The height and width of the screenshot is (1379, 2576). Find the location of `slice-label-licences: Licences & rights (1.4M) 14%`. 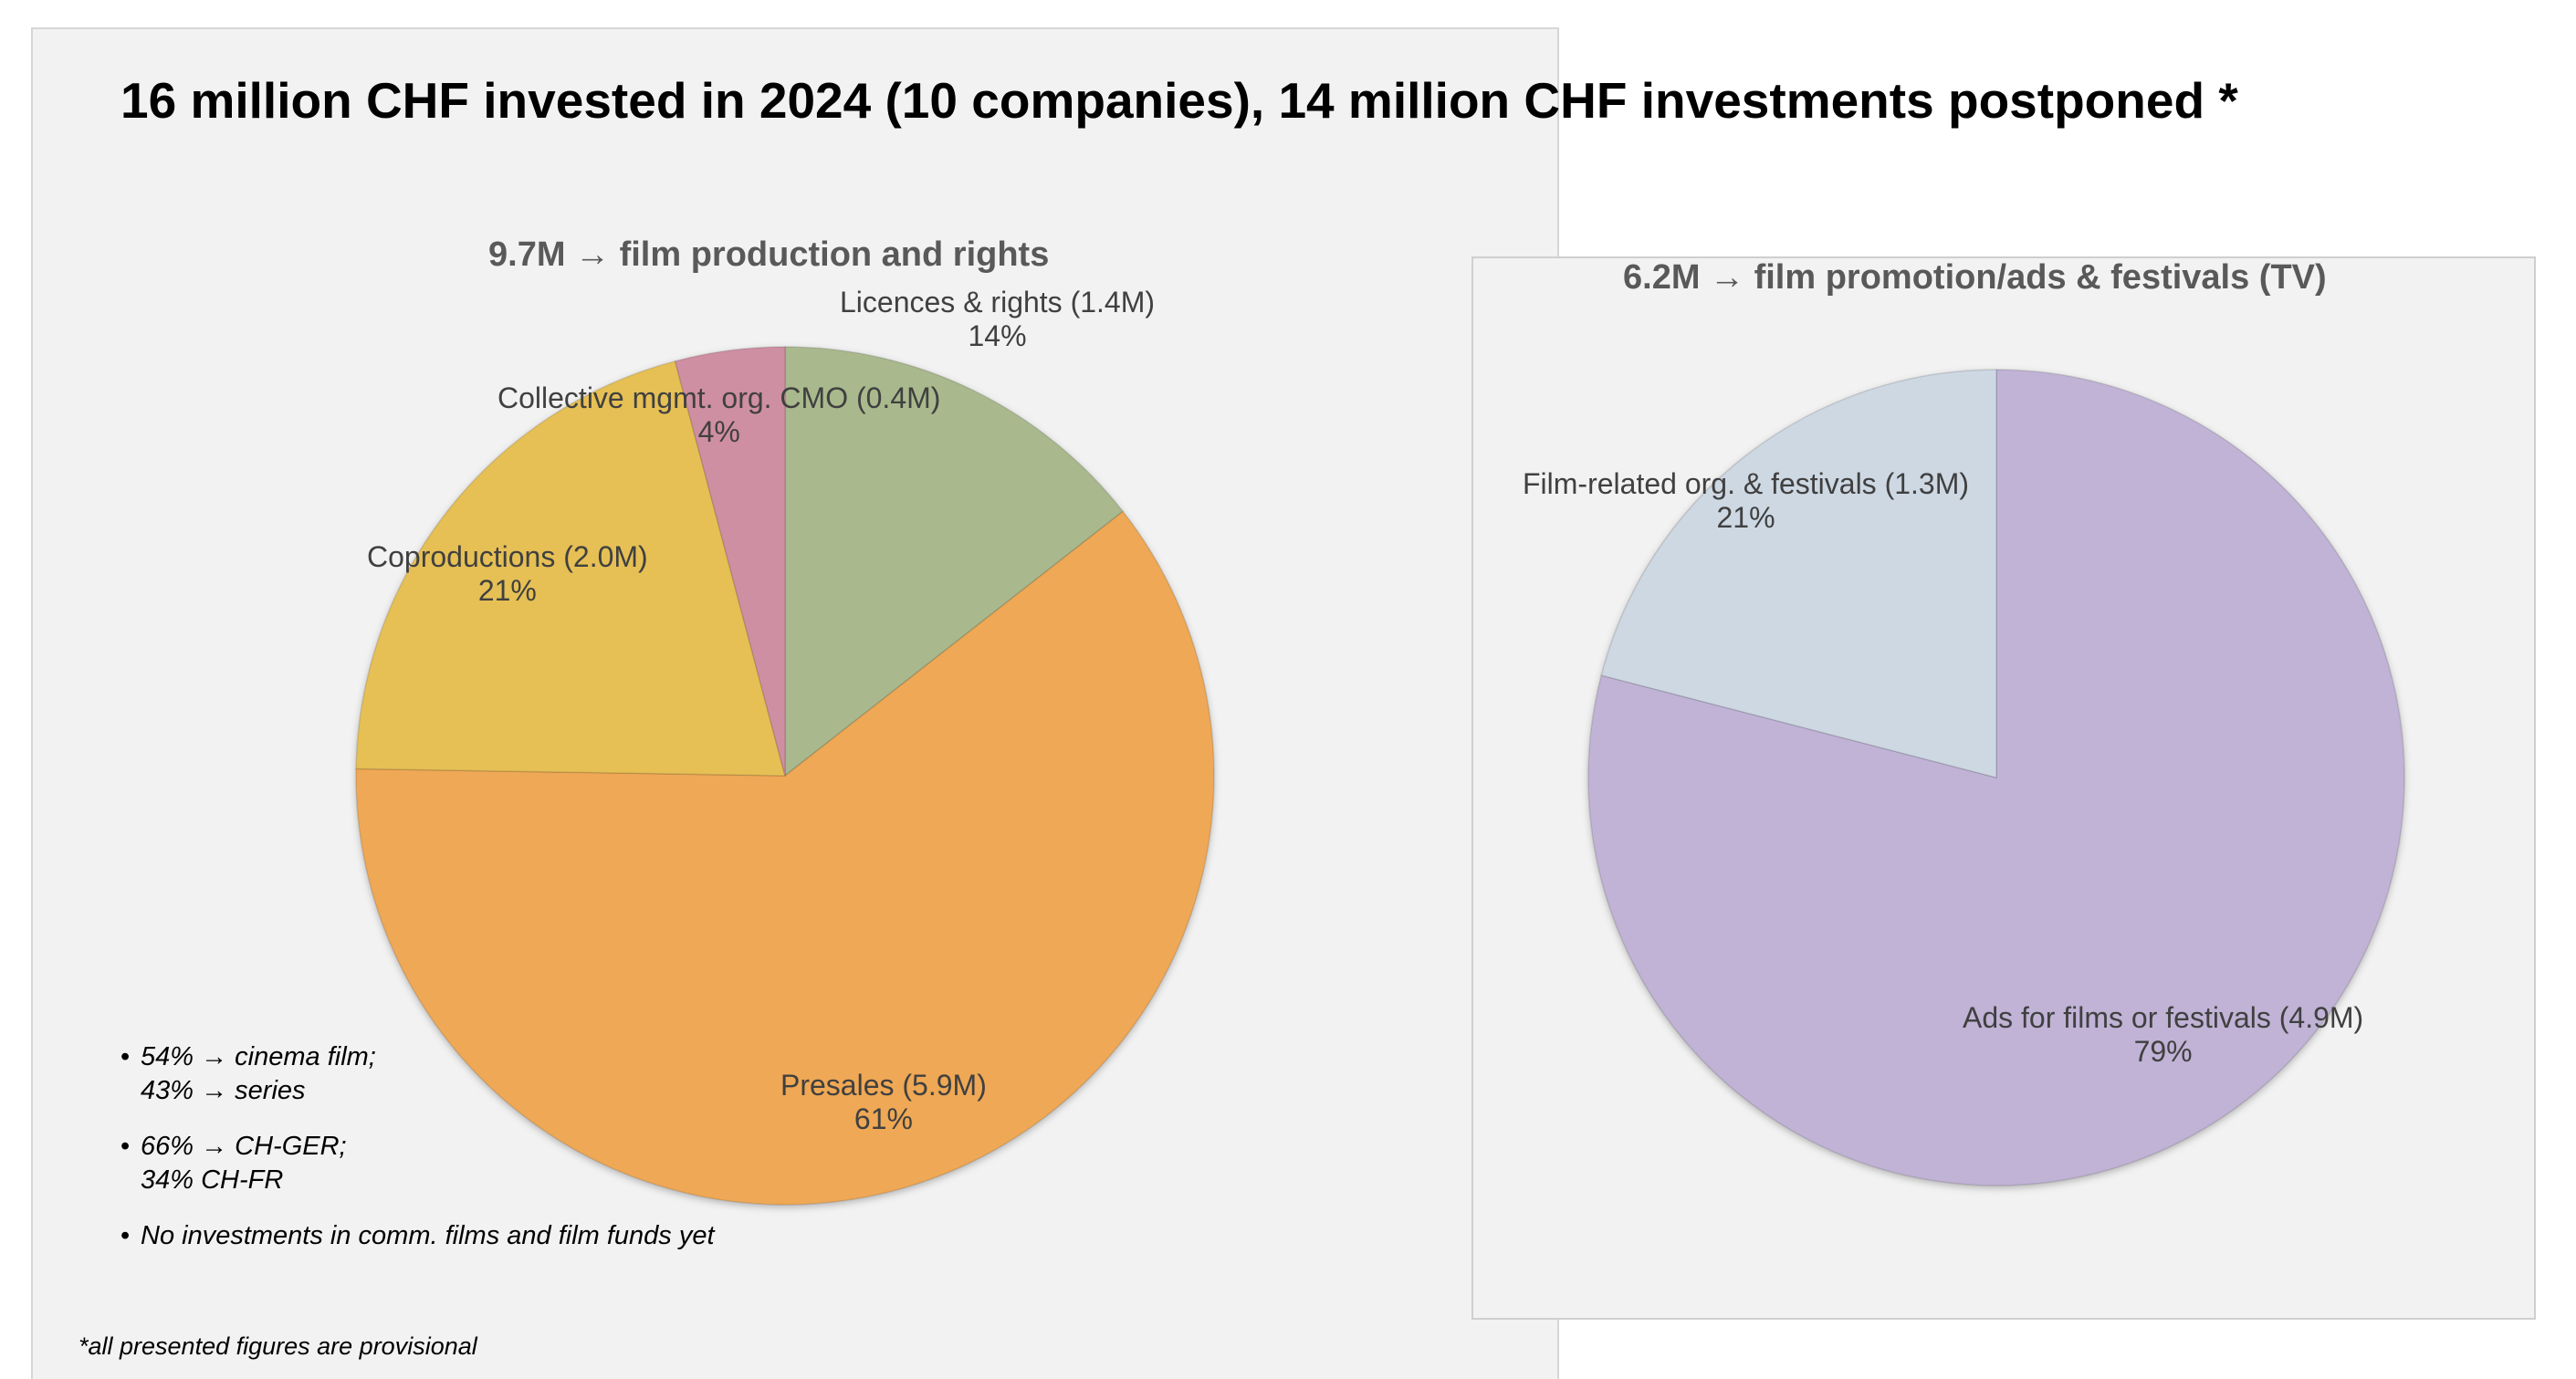

slice-label-licences: Licences & rights (1.4M) 14% is located at coordinates (998, 319).